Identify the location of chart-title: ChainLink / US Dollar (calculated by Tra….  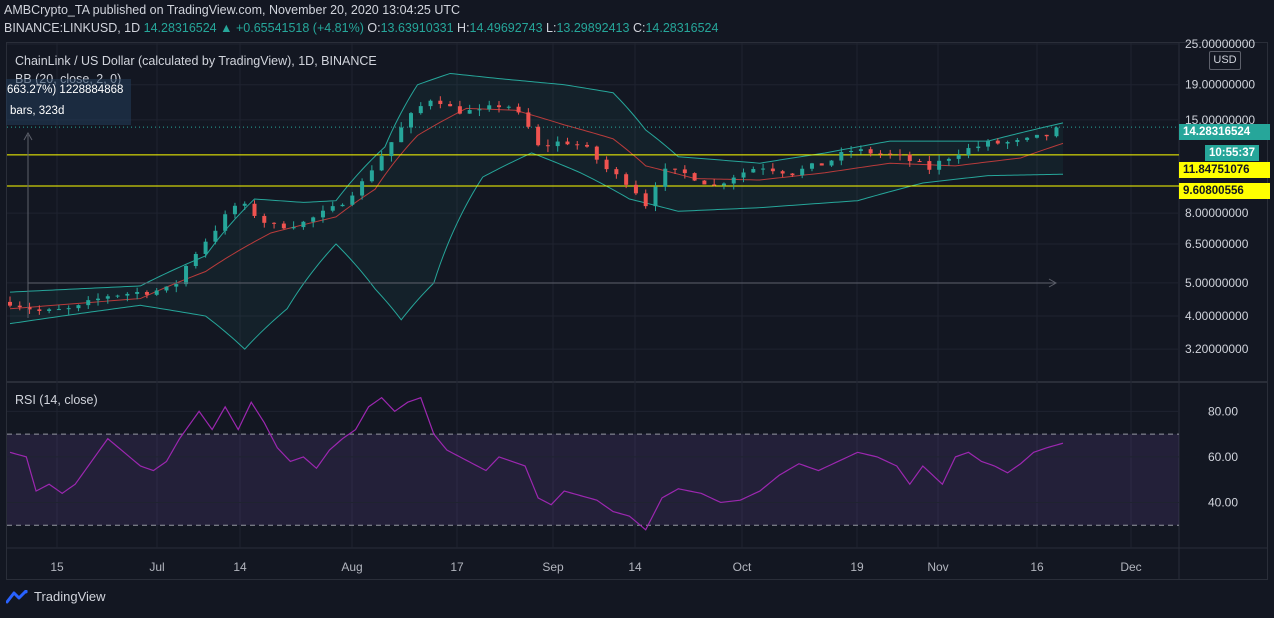
(196, 61).